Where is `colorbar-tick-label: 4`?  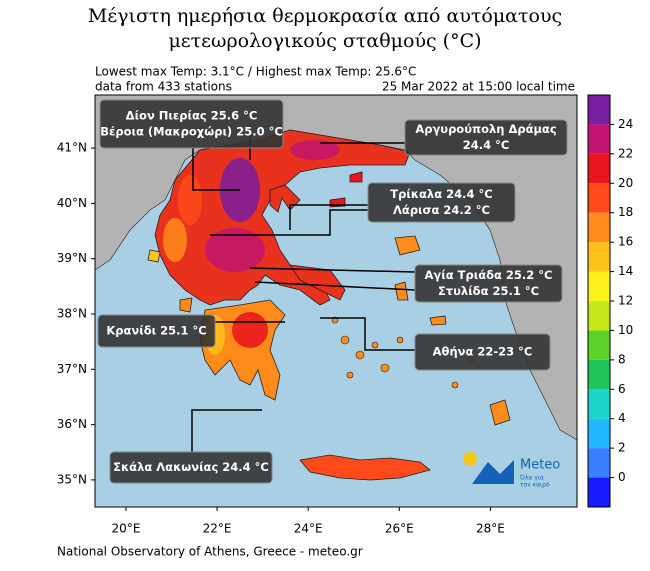 colorbar-tick-label: 4 is located at coordinates (622, 418).